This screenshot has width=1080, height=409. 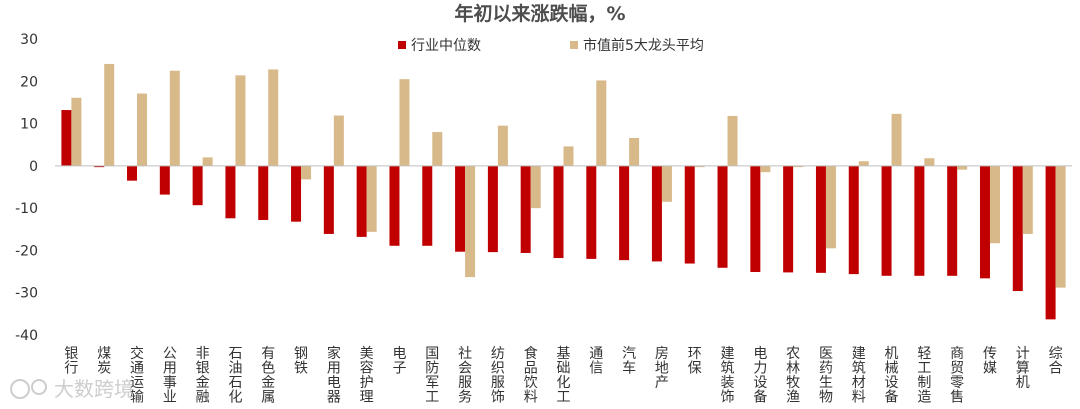 What do you see at coordinates (1056, 361) in the screenshot?
I see `x-category-label: 综合` at bounding box center [1056, 361].